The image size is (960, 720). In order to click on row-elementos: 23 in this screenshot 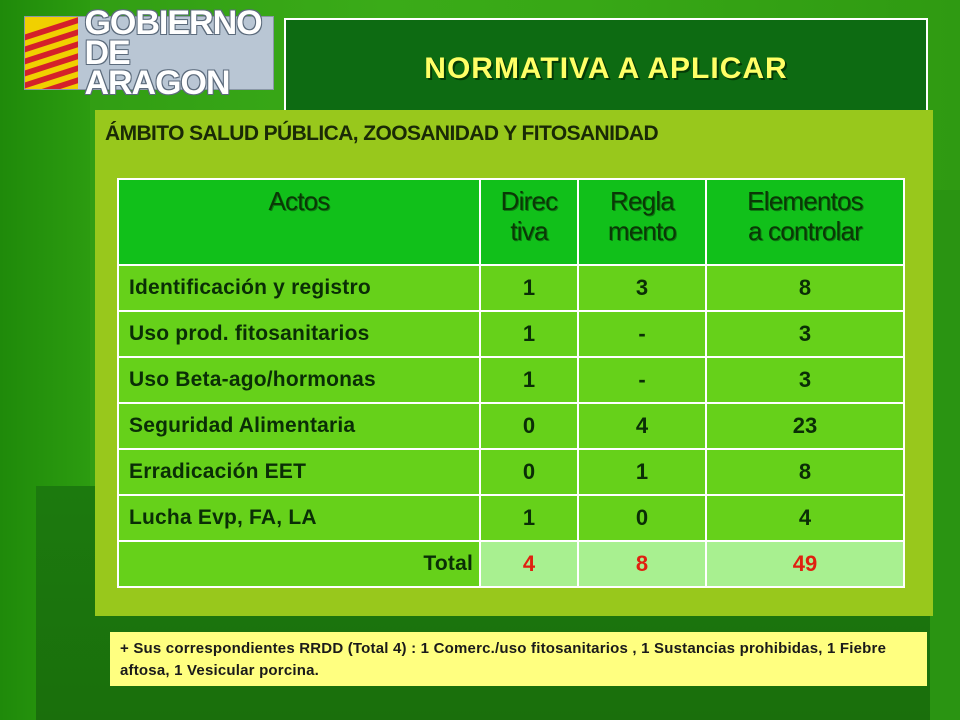, I will do `click(805, 426)`.